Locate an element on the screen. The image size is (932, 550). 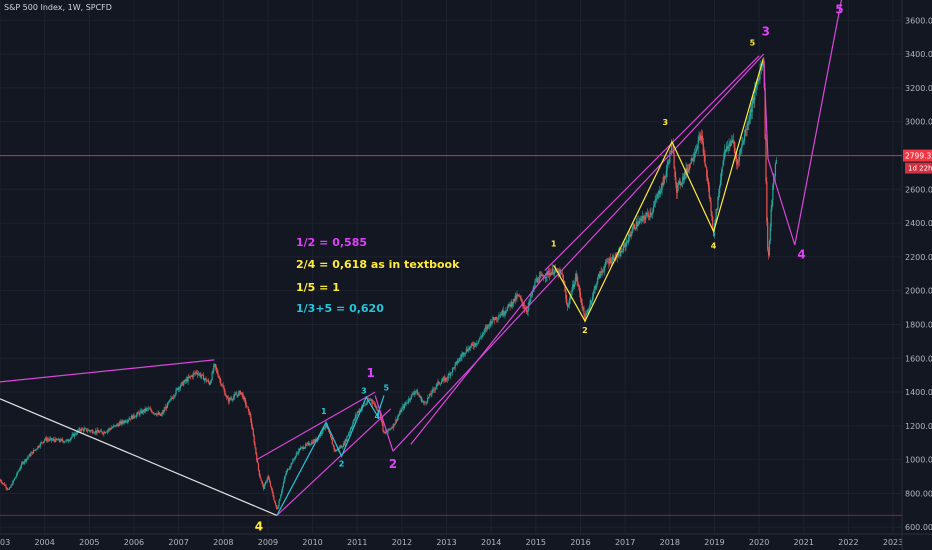
wave-label: 3 is located at coordinates (666, 122).